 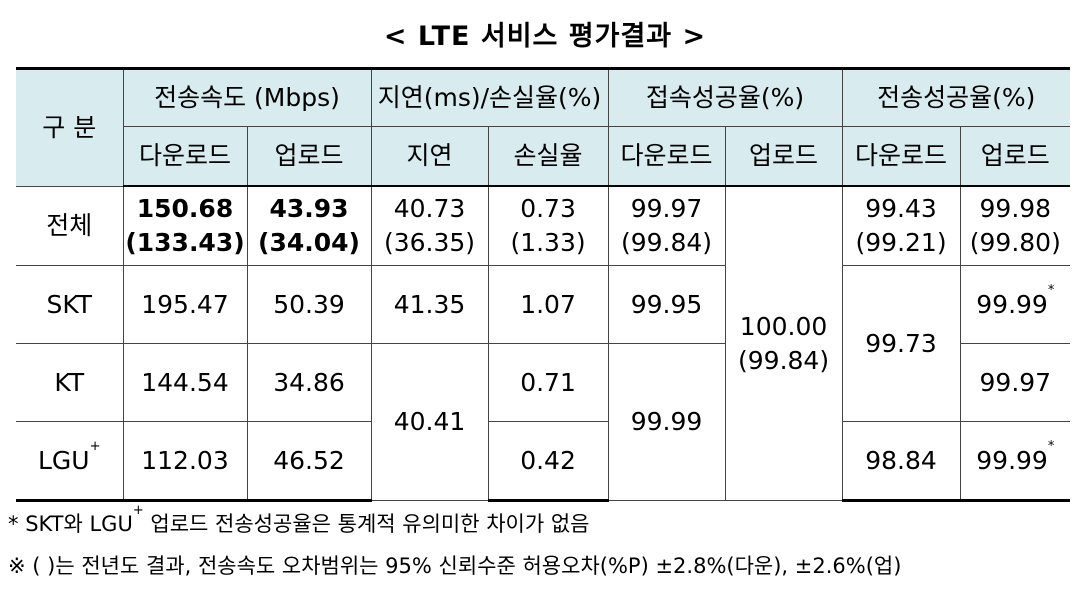 I want to click on conn-download-kt-lgu: 99.99, so click(x=666, y=422).